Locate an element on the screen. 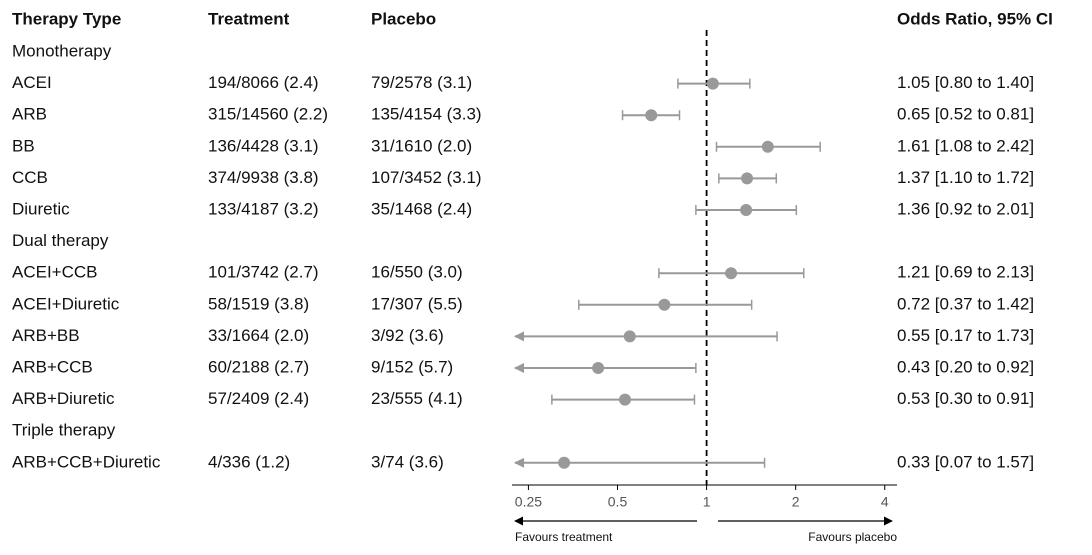  odds-ratio: 0.33 [0.07 to 1.57] is located at coordinates (965, 461).